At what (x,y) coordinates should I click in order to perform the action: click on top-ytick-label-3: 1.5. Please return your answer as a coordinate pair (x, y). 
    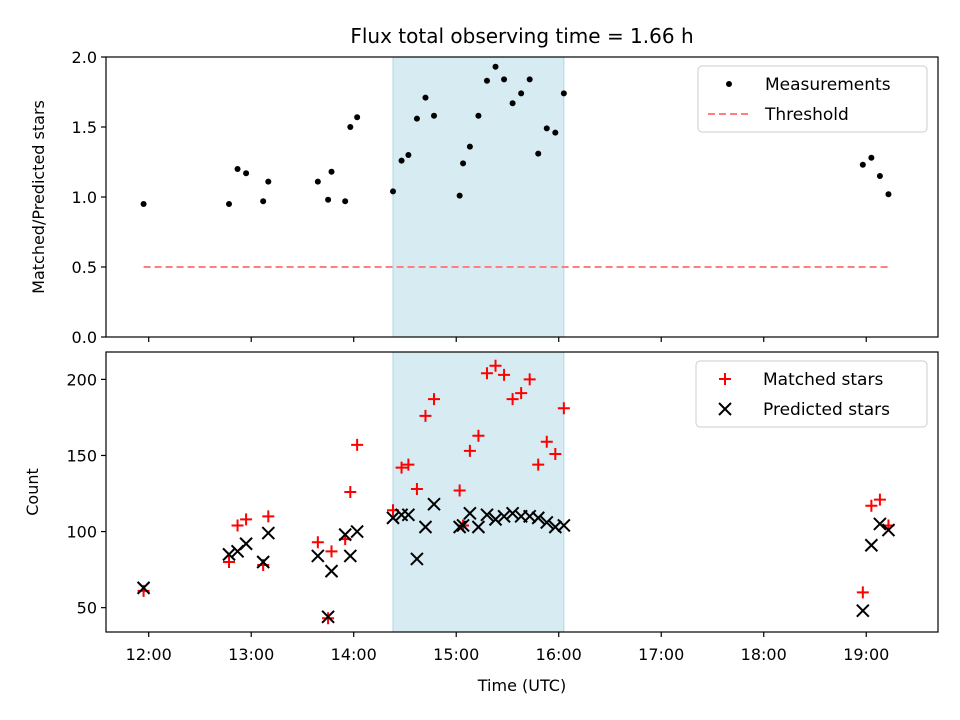
    Looking at the image, I should click on (84, 127).